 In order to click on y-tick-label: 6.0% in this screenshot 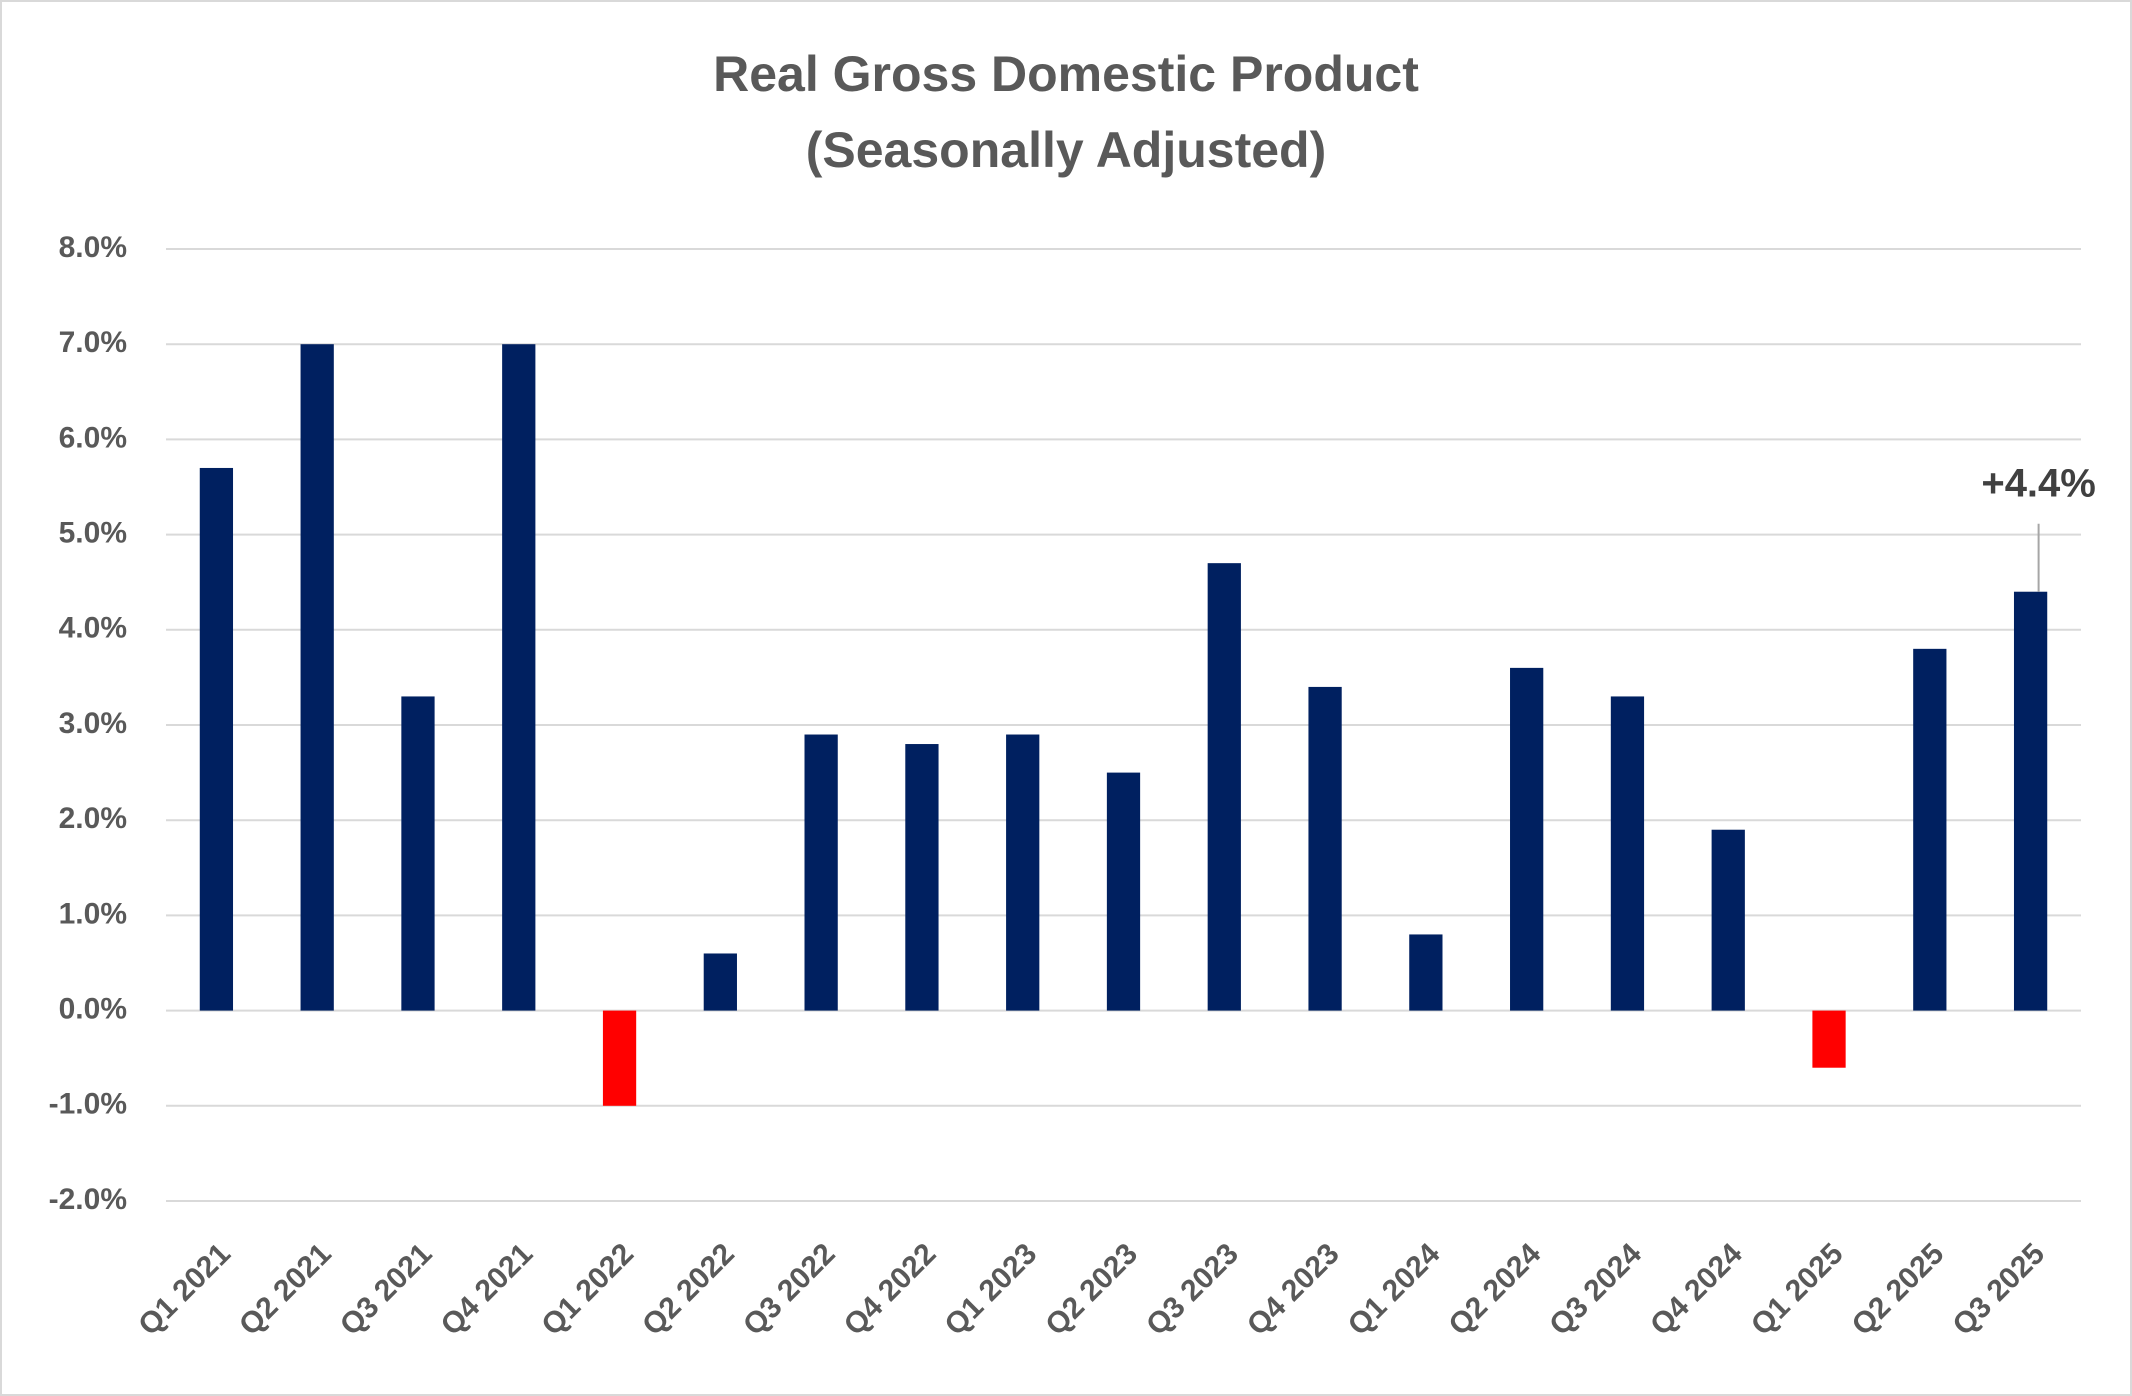, I will do `click(93, 437)`.